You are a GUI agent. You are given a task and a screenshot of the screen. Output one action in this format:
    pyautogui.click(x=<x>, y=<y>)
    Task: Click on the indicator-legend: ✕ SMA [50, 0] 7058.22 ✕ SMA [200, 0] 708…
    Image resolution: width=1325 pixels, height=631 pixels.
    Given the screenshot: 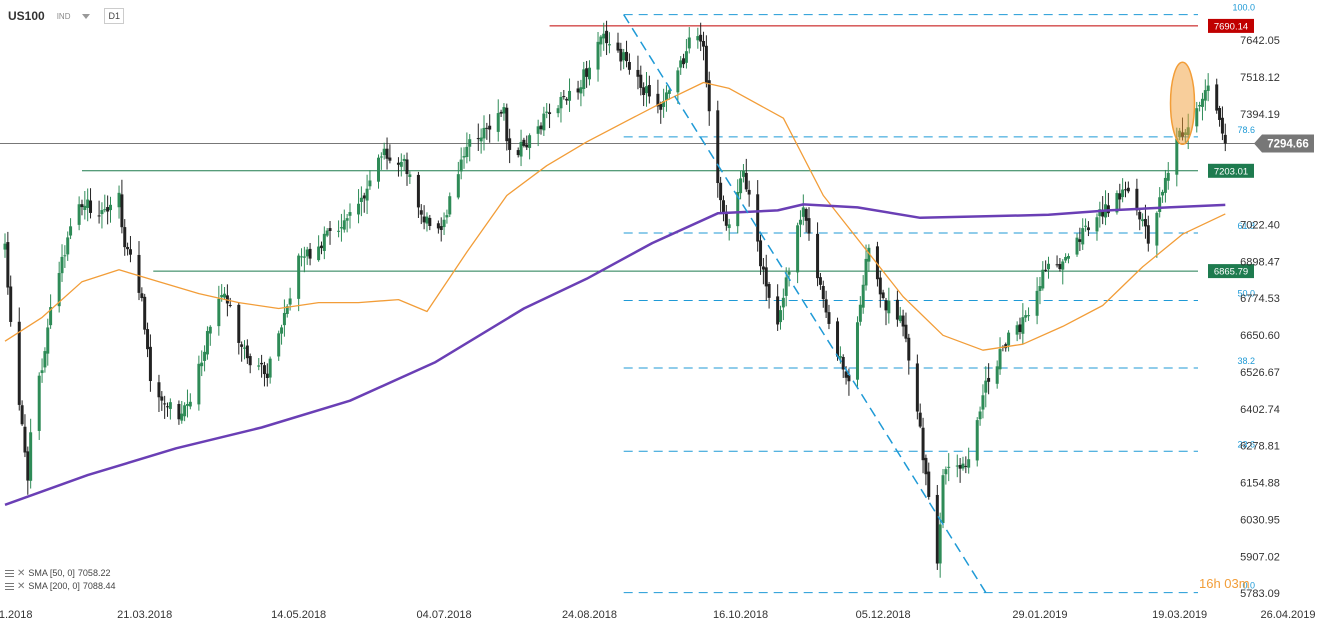 What is the action you would take?
    pyautogui.click(x=60, y=580)
    